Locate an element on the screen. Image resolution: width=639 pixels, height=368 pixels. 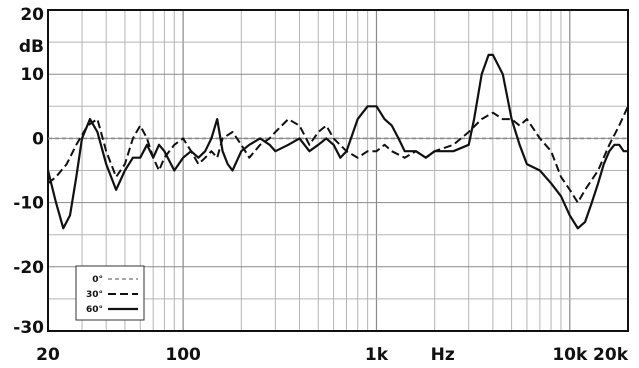
x-tick-label: 1k is located at coordinates (377, 355).